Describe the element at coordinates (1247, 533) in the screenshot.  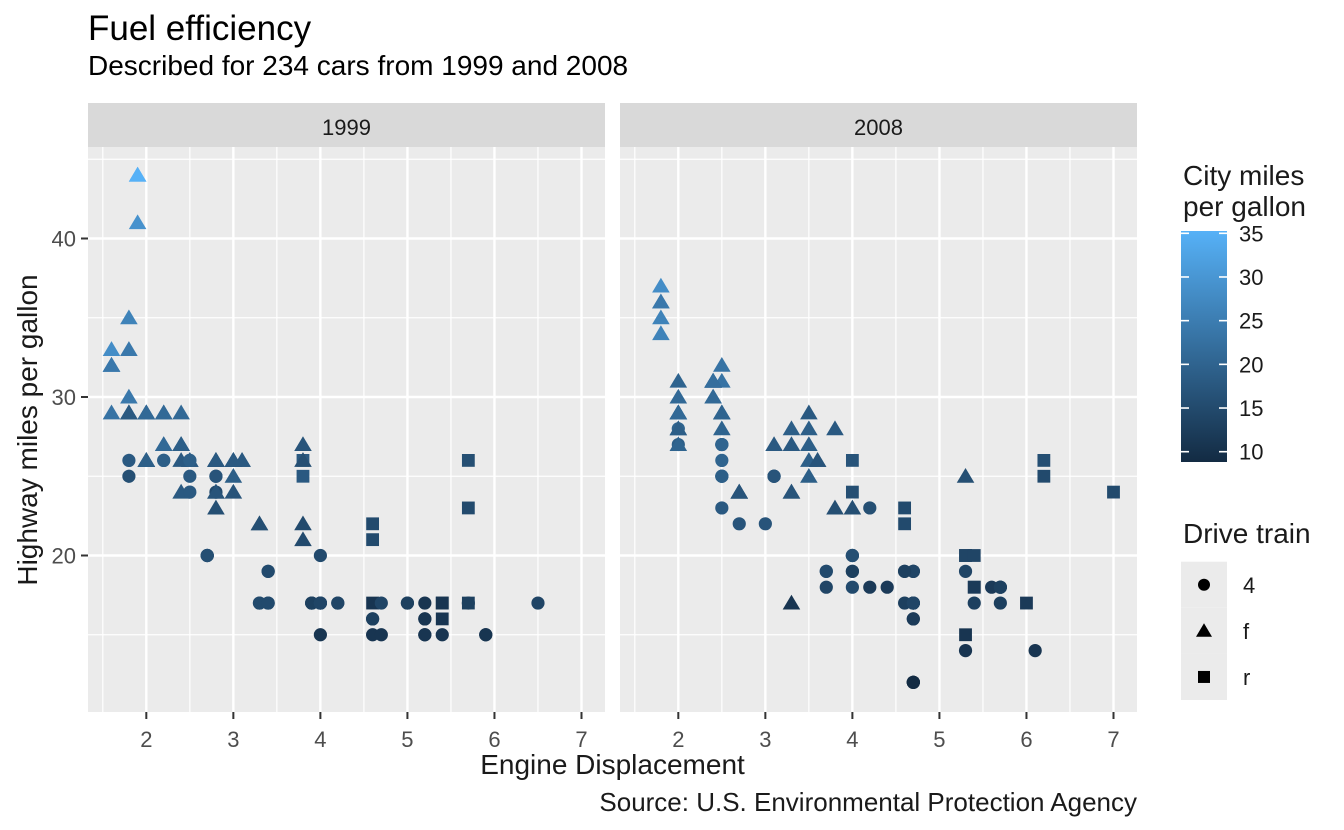
I see `shape-legend-title: Drive train` at that location.